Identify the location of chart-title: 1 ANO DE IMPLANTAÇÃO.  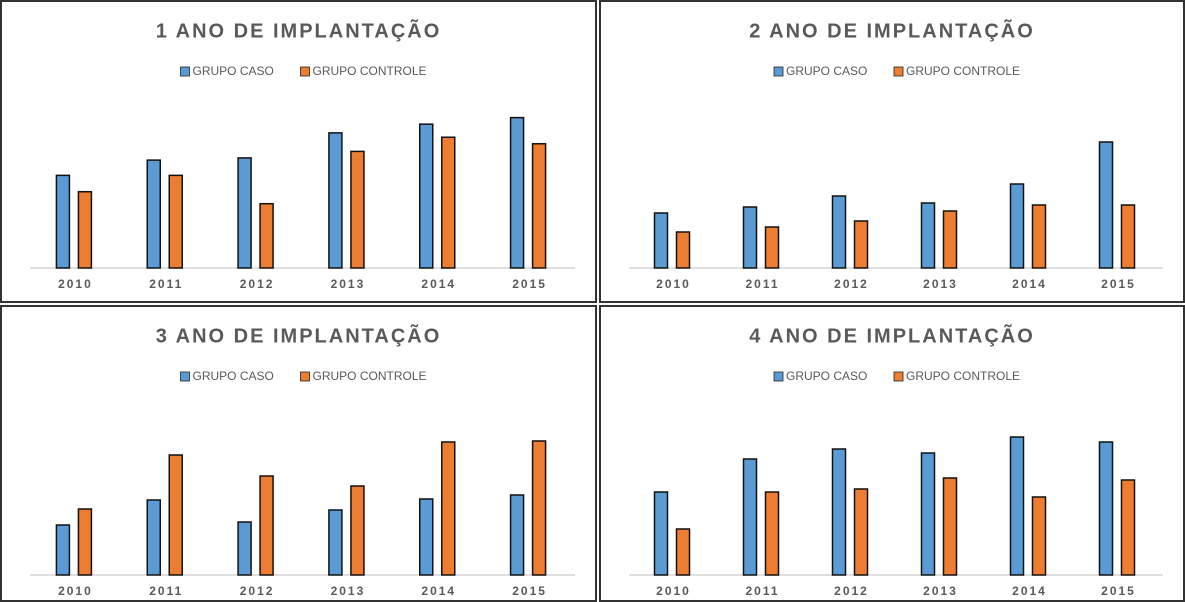
(299, 30).